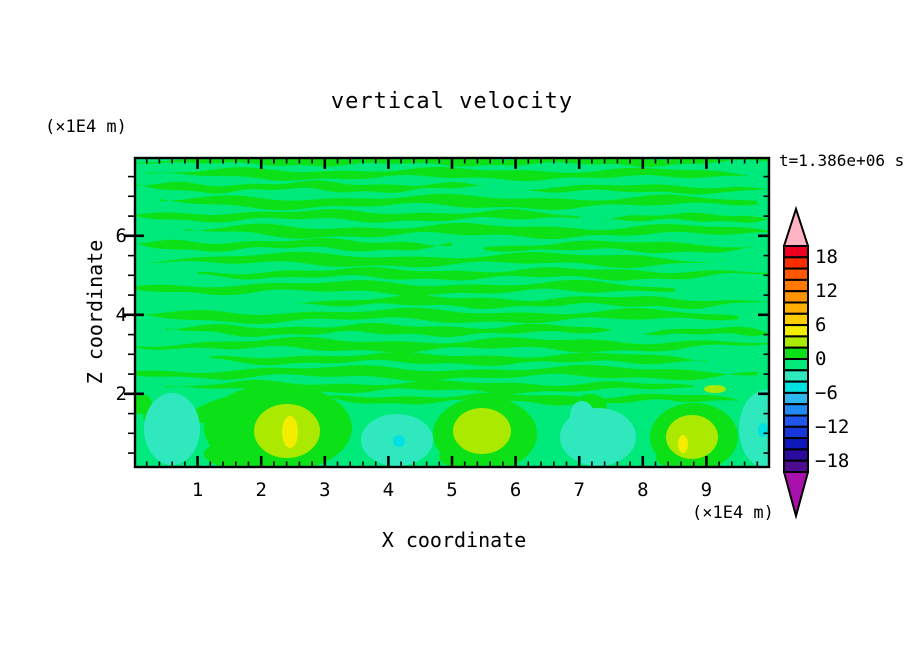 The height and width of the screenshot is (654, 904). What do you see at coordinates (821, 359) in the screenshot?
I see `colorbar-label: 0` at bounding box center [821, 359].